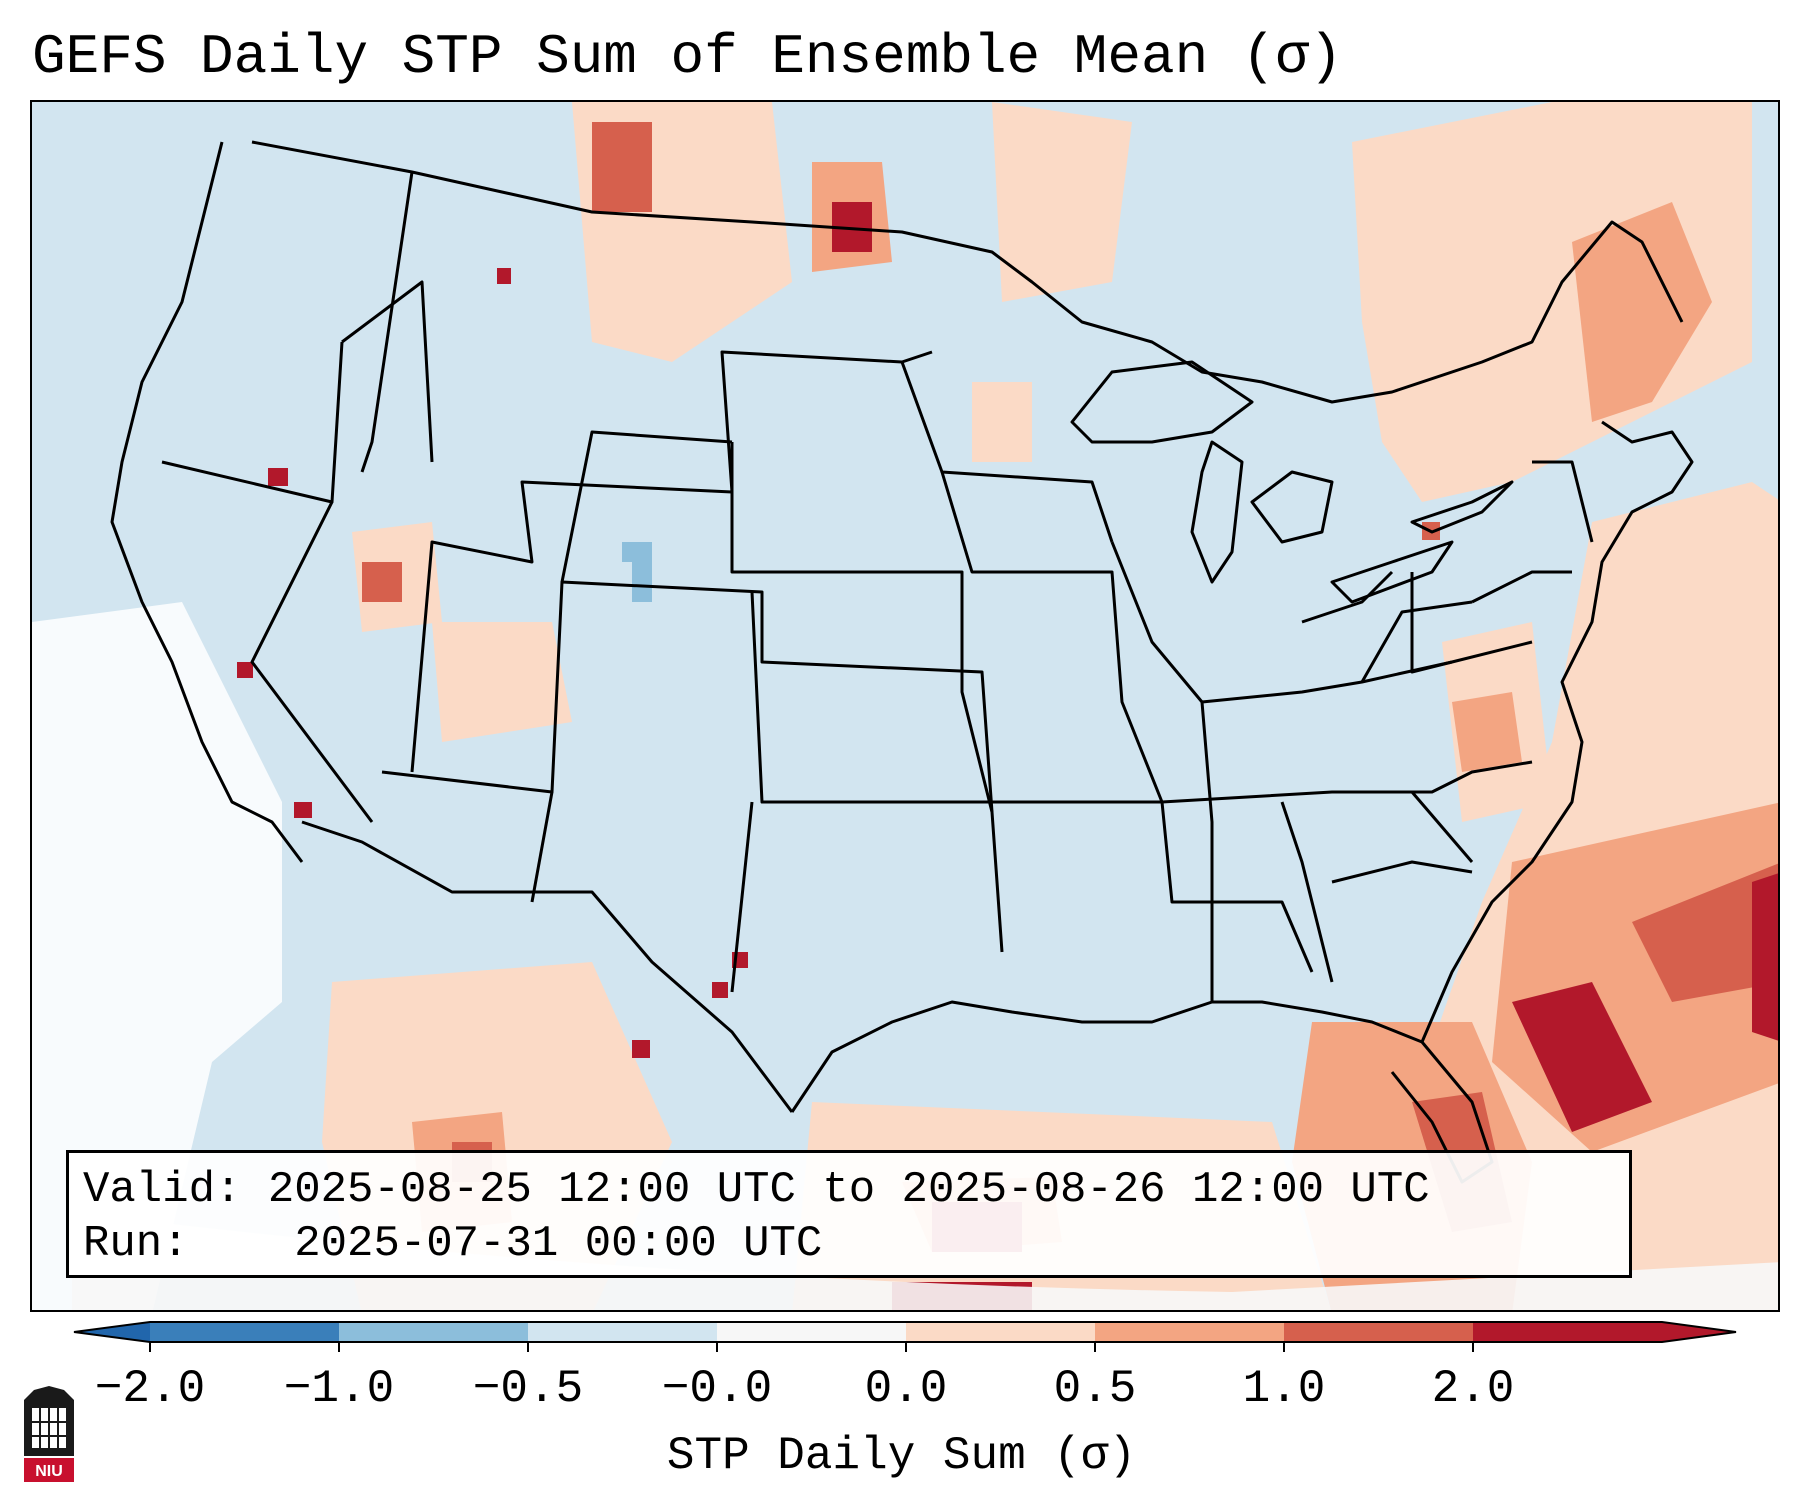 The width and height of the screenshot is (1803, 1506). I want to click on run-row: Run: 2025-07-31 00:00 UTC, so click(849, 1244).